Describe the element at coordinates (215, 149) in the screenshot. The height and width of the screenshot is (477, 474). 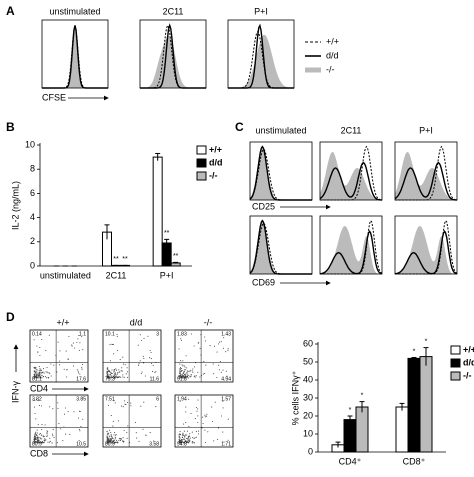
I see `legend-label: +/+` at that location.